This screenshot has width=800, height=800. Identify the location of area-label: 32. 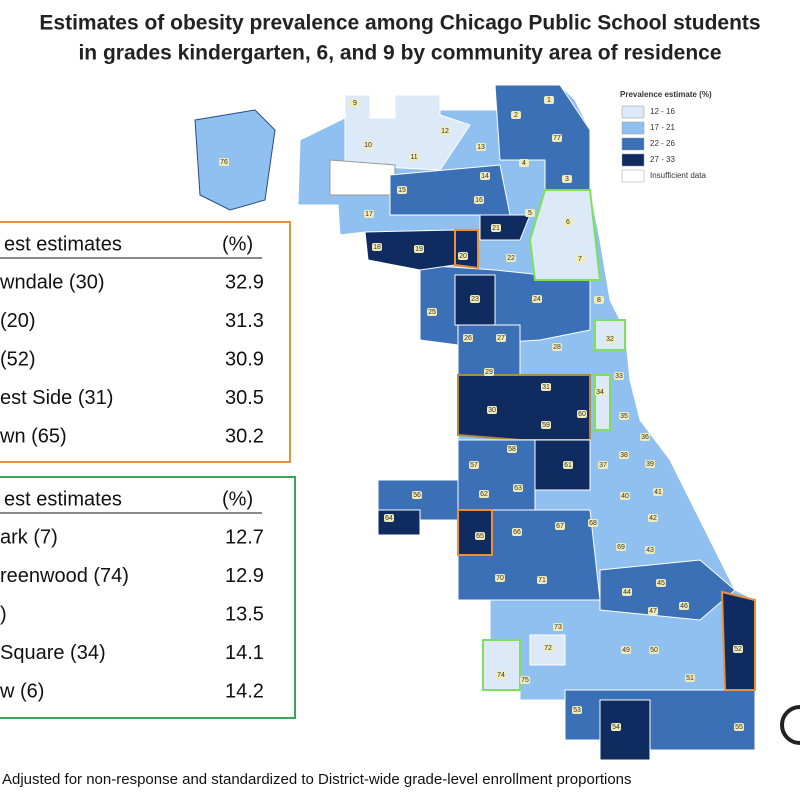
(610, 339).